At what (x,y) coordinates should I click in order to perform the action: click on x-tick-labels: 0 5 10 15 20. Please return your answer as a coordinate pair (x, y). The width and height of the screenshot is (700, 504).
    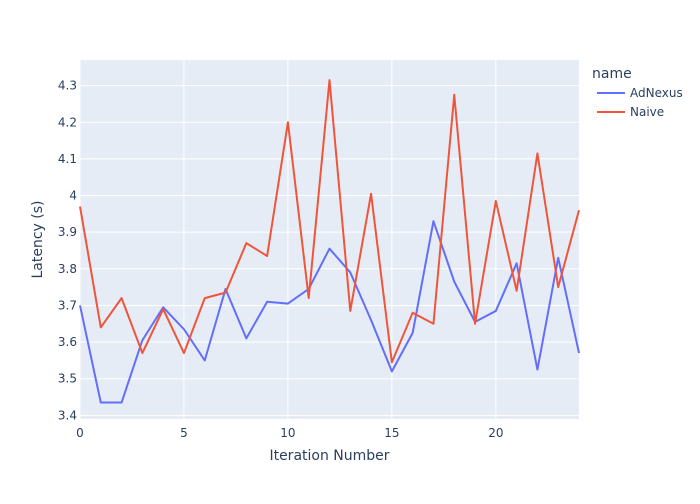
    Looking at the image, I should click on (289, 433).